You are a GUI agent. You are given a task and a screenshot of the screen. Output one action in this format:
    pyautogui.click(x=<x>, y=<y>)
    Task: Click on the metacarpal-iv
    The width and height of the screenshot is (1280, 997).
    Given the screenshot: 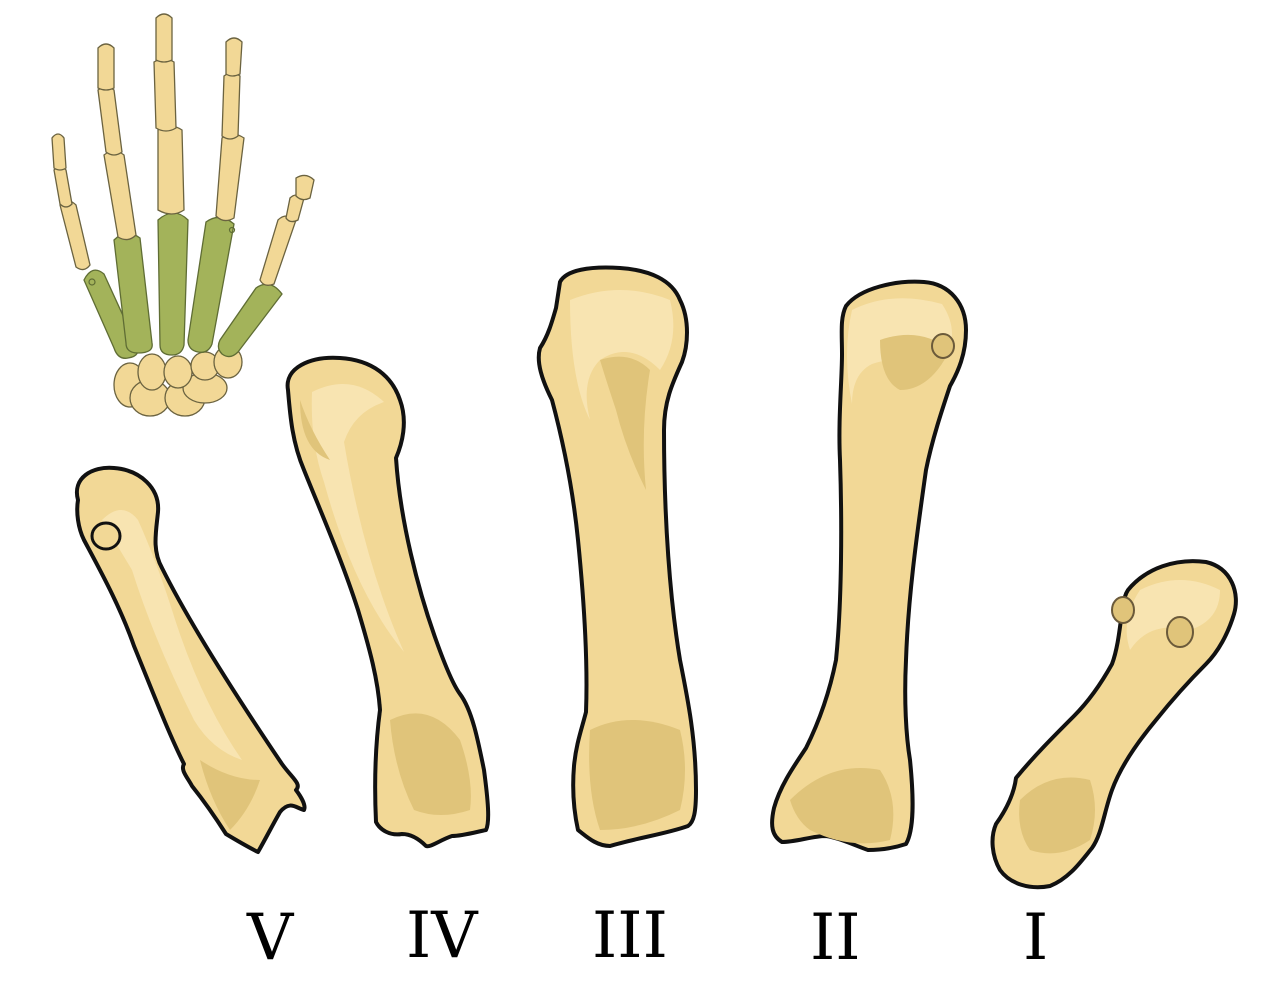 What is the action you would take?
    pyautogui.click(x=388, y=602)
    